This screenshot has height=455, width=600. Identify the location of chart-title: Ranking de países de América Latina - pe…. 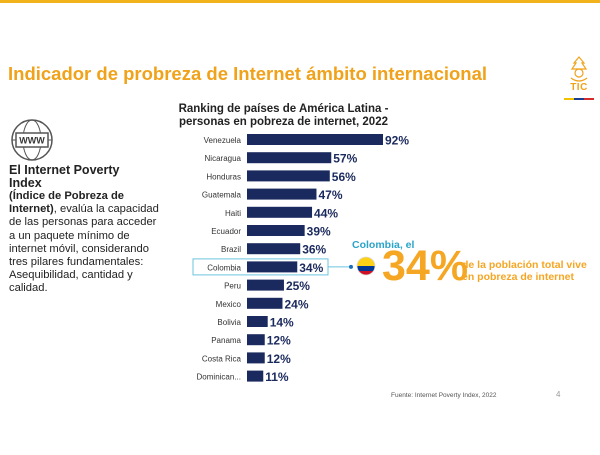
(283, 115).